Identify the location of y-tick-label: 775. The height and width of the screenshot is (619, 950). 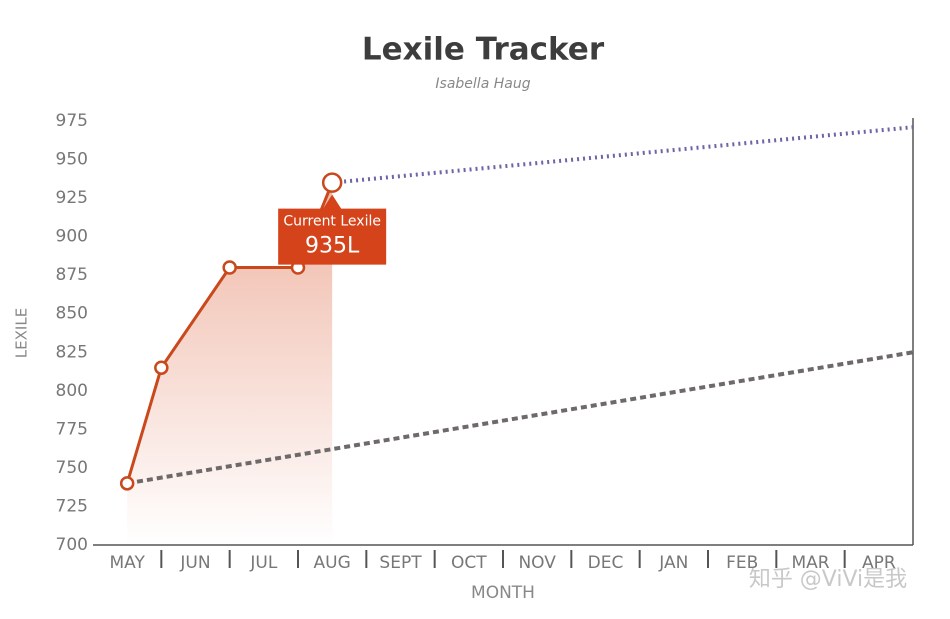
(72, 429).